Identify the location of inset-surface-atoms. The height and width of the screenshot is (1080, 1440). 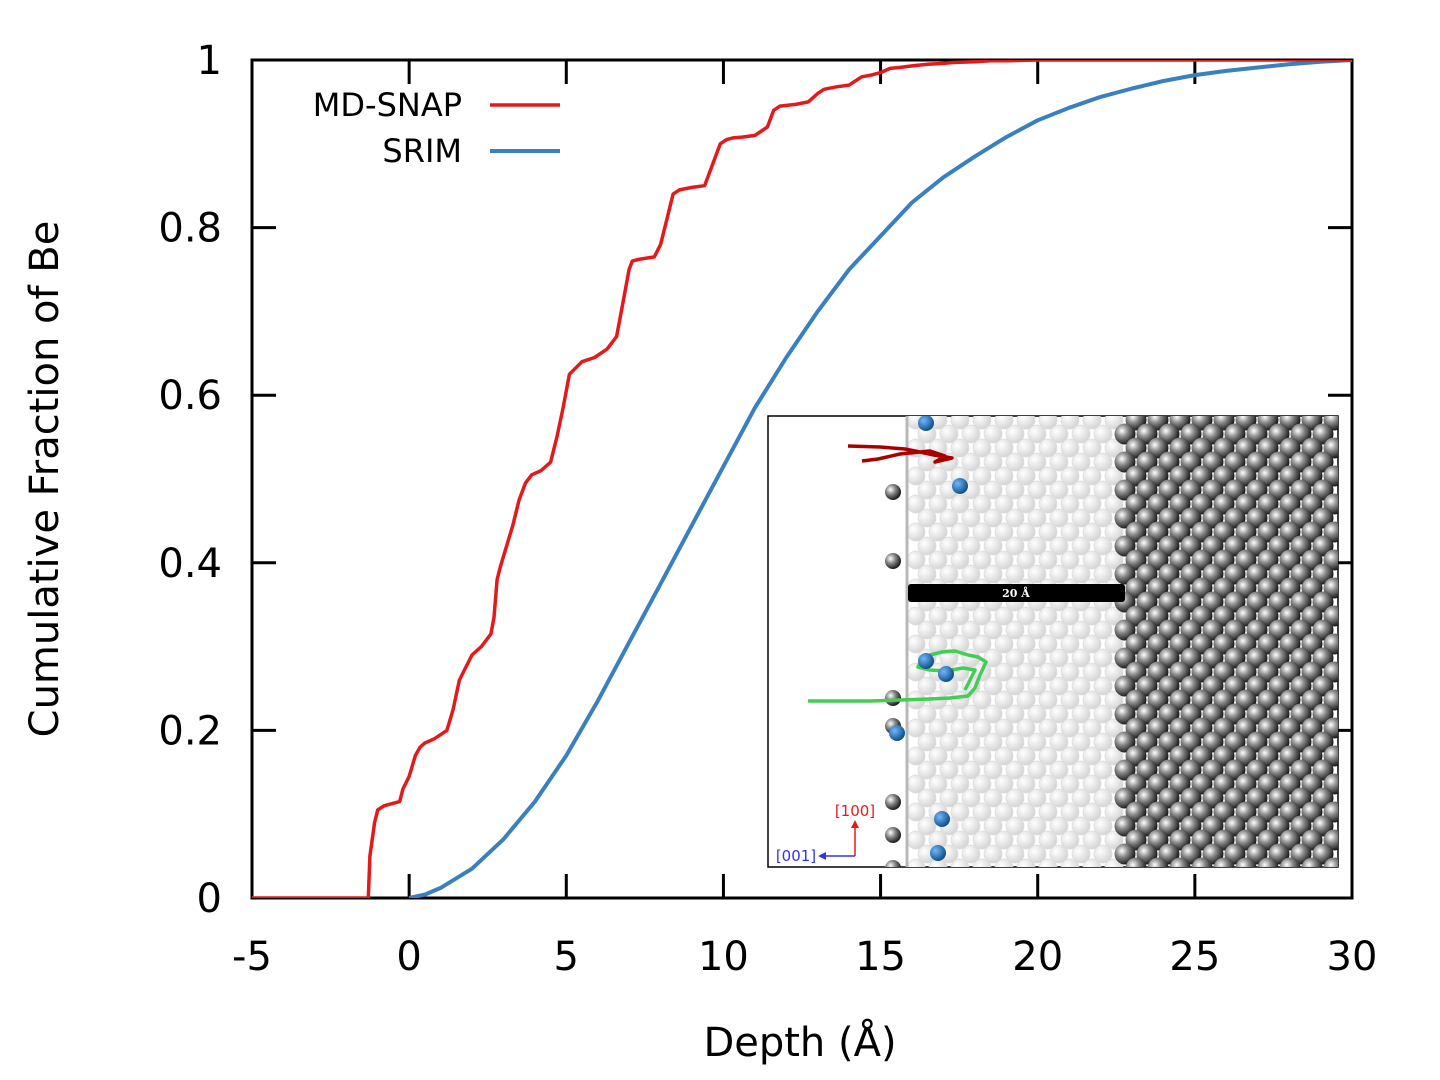
(893, 675).